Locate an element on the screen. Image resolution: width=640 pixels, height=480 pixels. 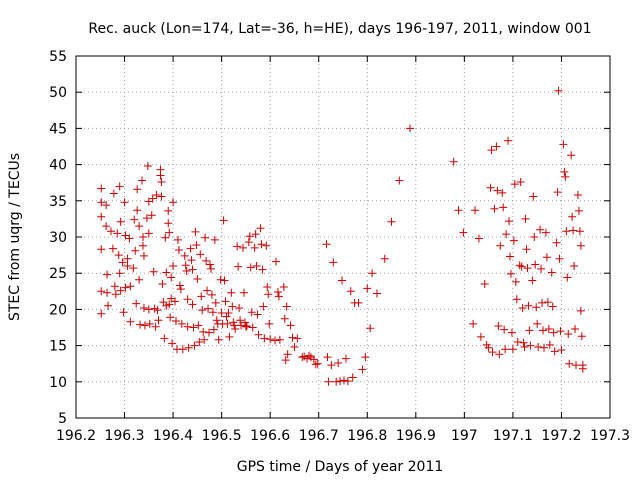
x-tick-label: 196.5 is located at coordinates (222, 436).